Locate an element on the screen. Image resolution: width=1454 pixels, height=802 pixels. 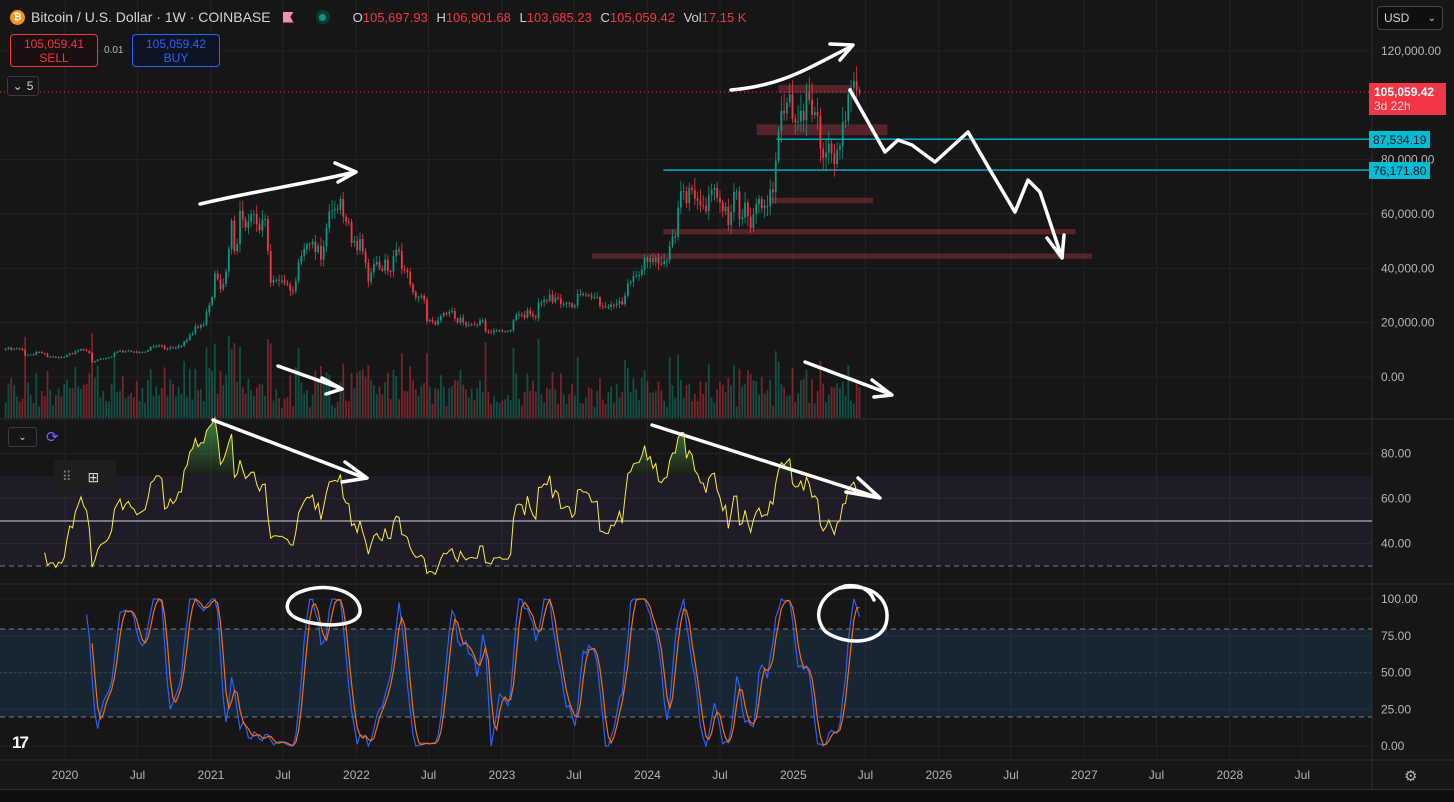
pane-collapse-button: ⌄ is located at coordinates (22, 437).